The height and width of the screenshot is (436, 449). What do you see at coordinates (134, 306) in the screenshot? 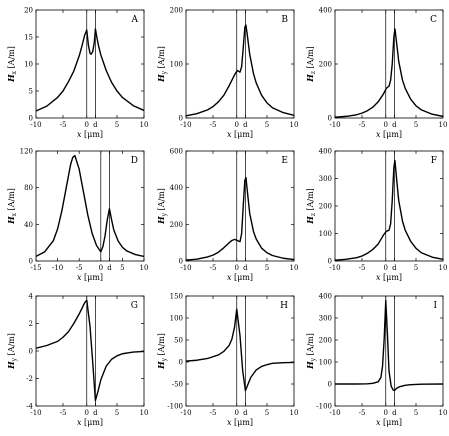
I see `panel-letter: G` at bounding box center [134, 306].